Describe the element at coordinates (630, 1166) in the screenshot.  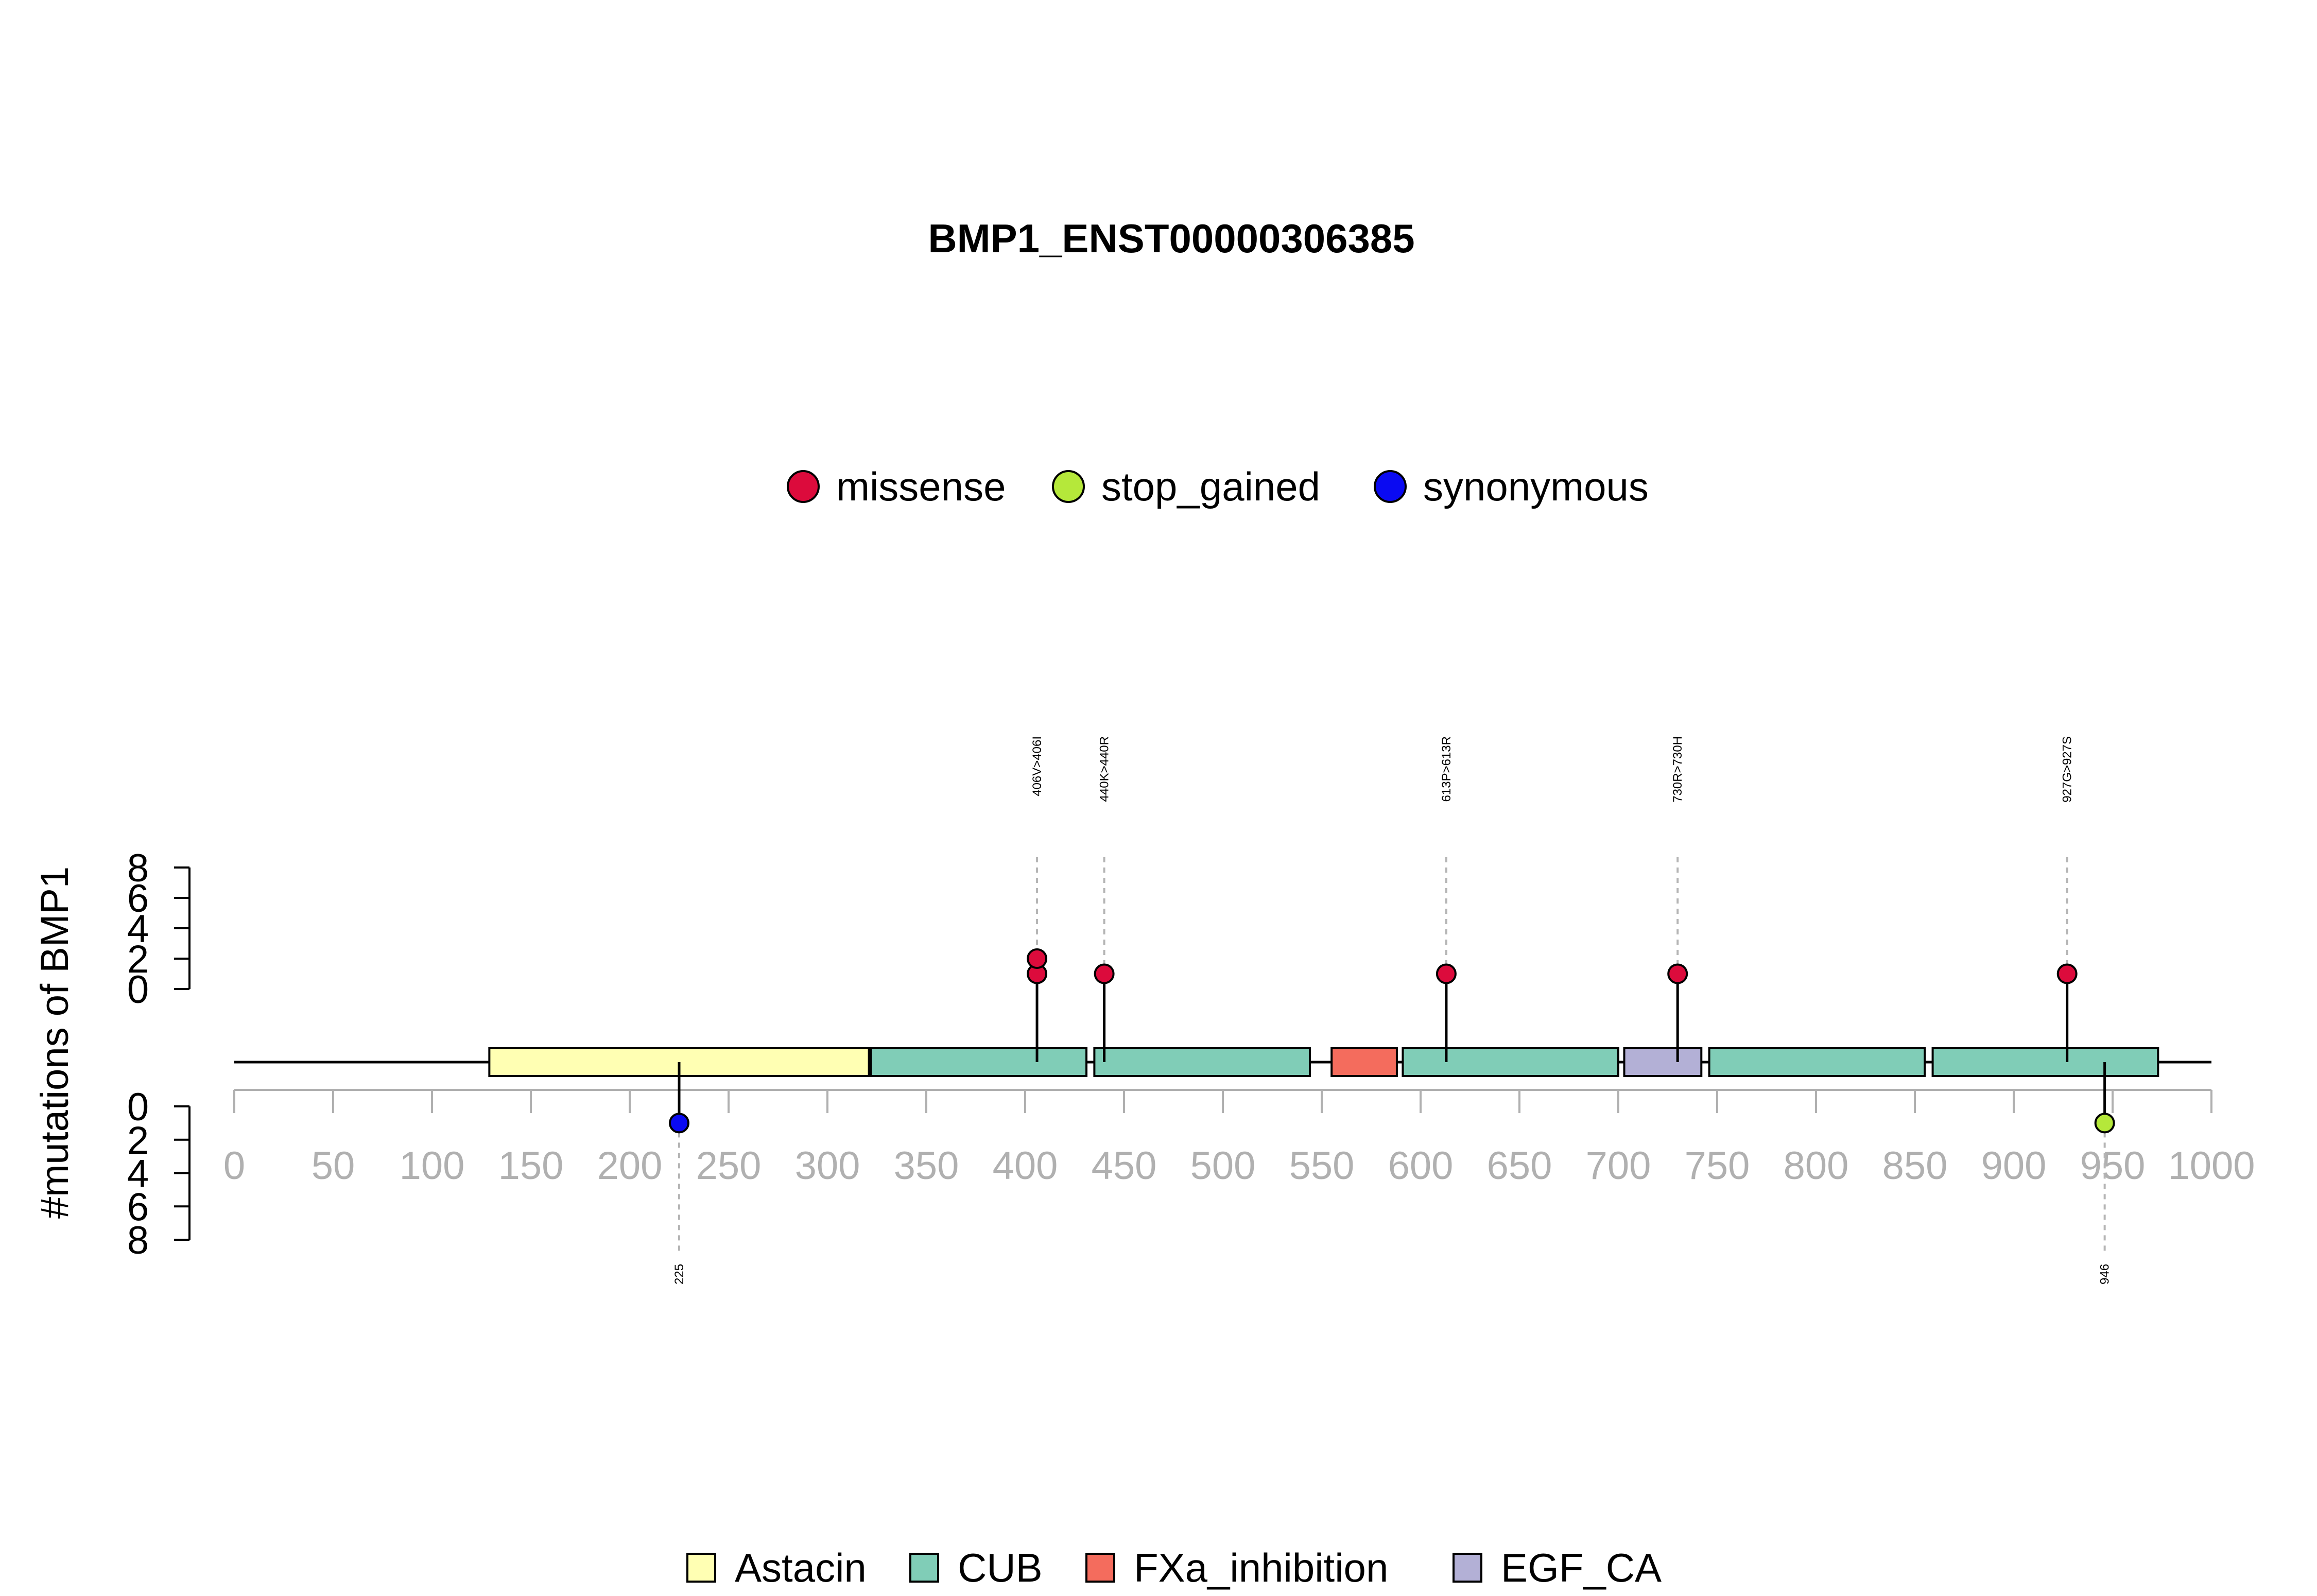
I see `x-tick-label-200: 200` at that location.